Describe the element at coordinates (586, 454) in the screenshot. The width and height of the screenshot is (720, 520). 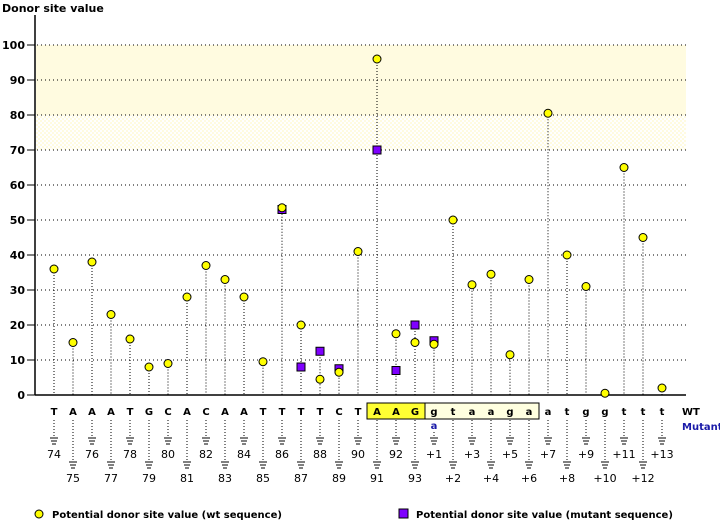
I see `position-label: +9` at that location.